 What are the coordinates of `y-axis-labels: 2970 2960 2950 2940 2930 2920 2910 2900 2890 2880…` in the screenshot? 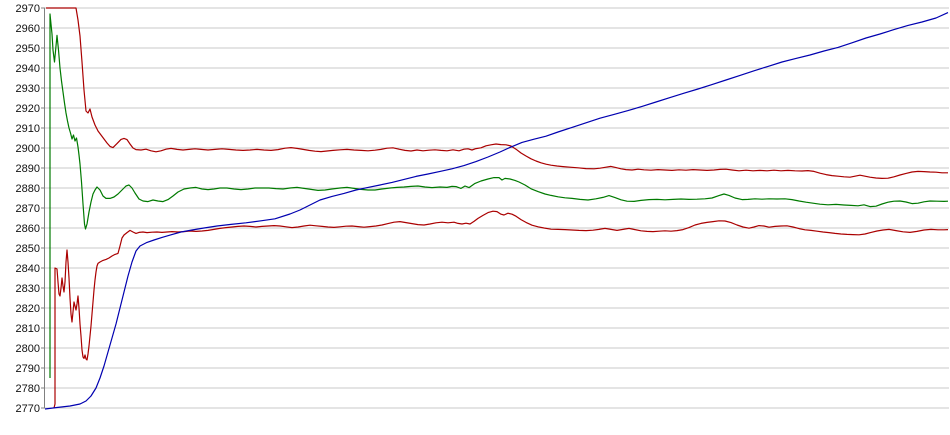 It's located at (28, 209).